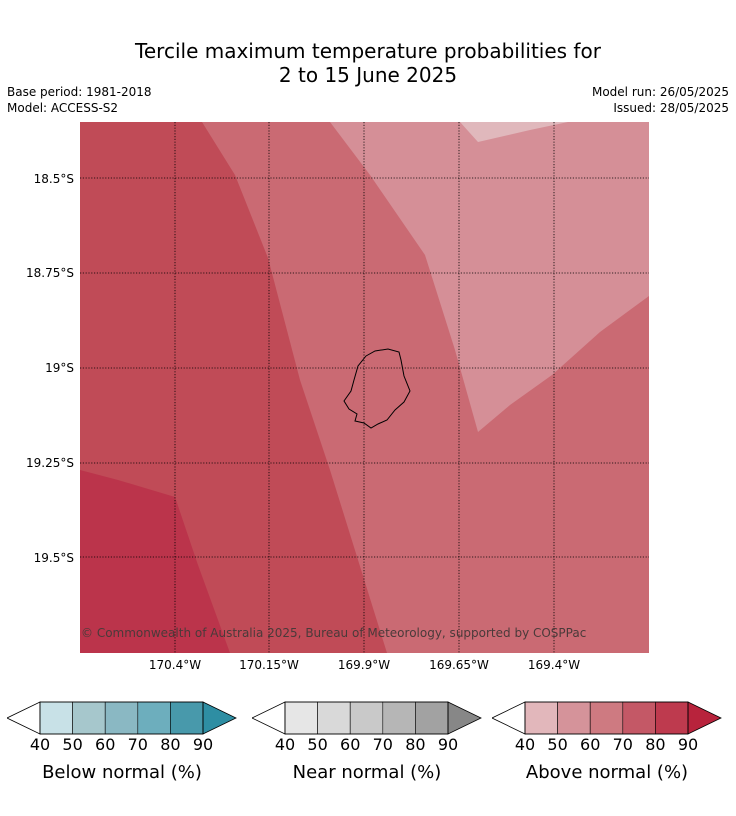 This screenshot has height=816, width=736. I want to click on above-colorbar-tick: 80, so click(655, 744).